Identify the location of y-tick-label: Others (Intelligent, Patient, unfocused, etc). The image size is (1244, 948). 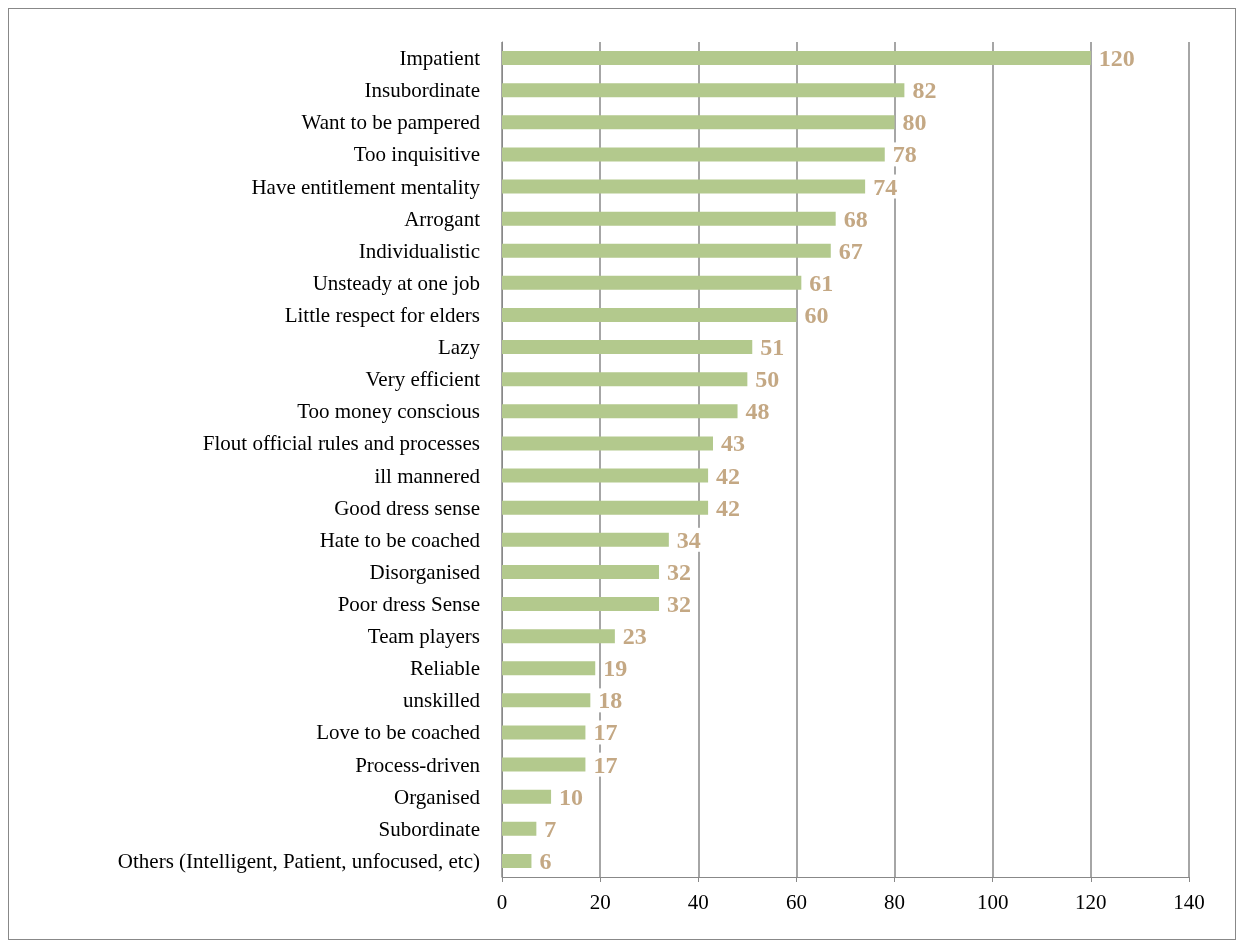
(298, 860).